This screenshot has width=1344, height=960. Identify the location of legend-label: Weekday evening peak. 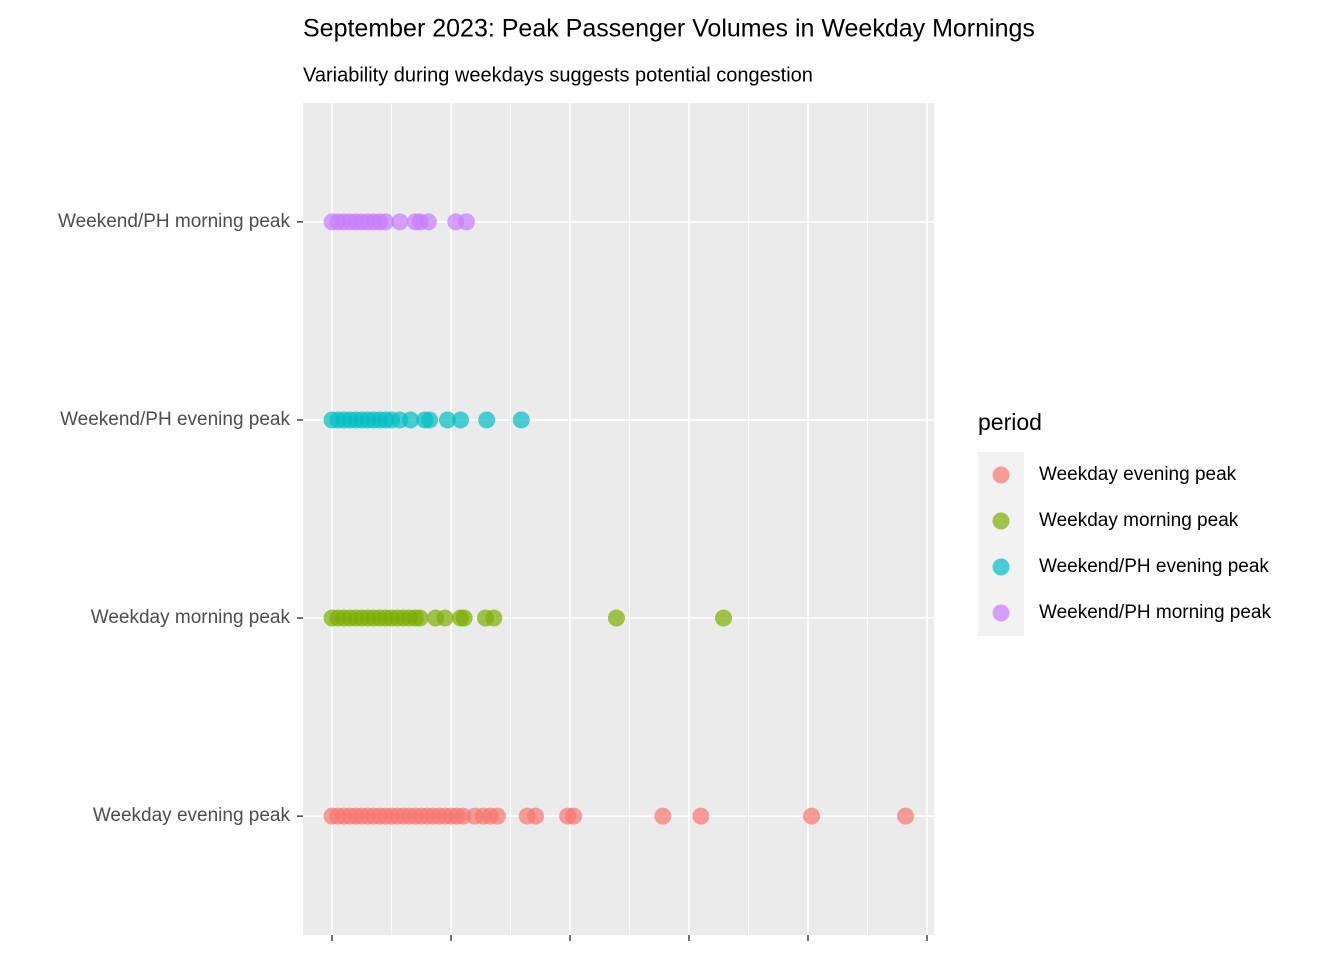
(1138, 474).